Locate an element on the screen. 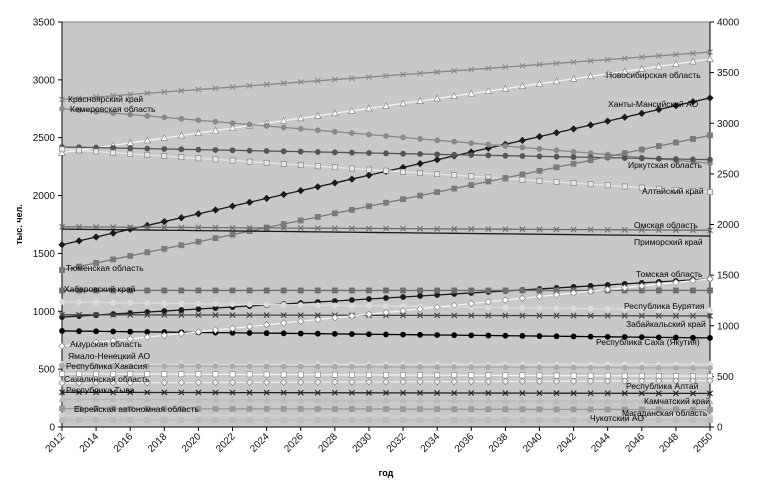 The height and width of the screenshot is (489, 762). y-right-tick-label: 2000 is located at coordinates (728, 225).